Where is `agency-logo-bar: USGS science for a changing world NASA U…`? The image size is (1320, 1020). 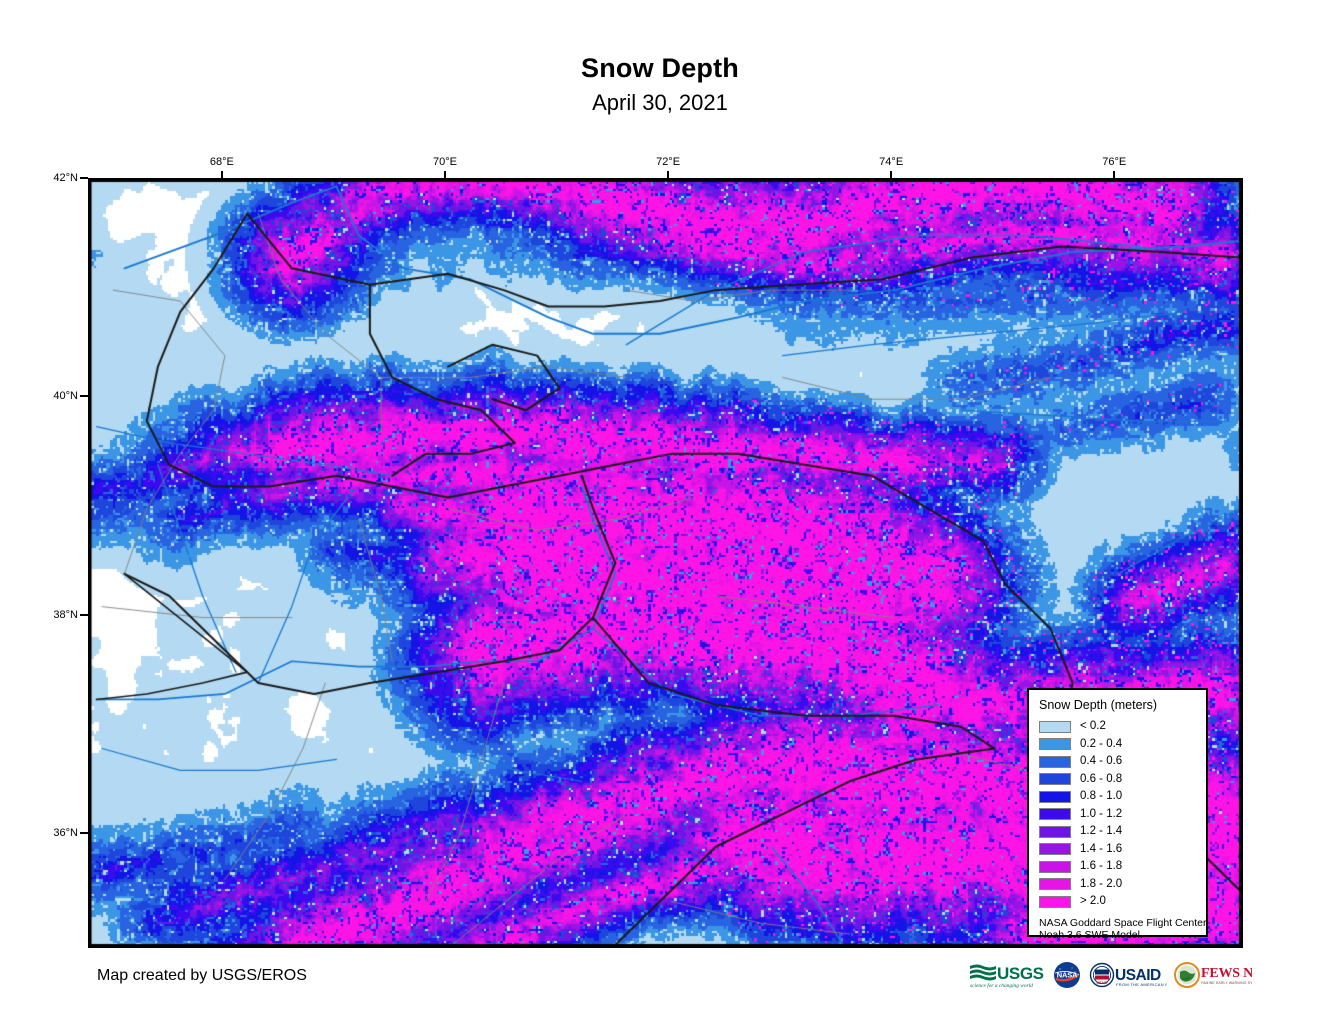
agency-logo-bar: USGS science for a changing world NASA U… is located at coordinates (1110, 975).